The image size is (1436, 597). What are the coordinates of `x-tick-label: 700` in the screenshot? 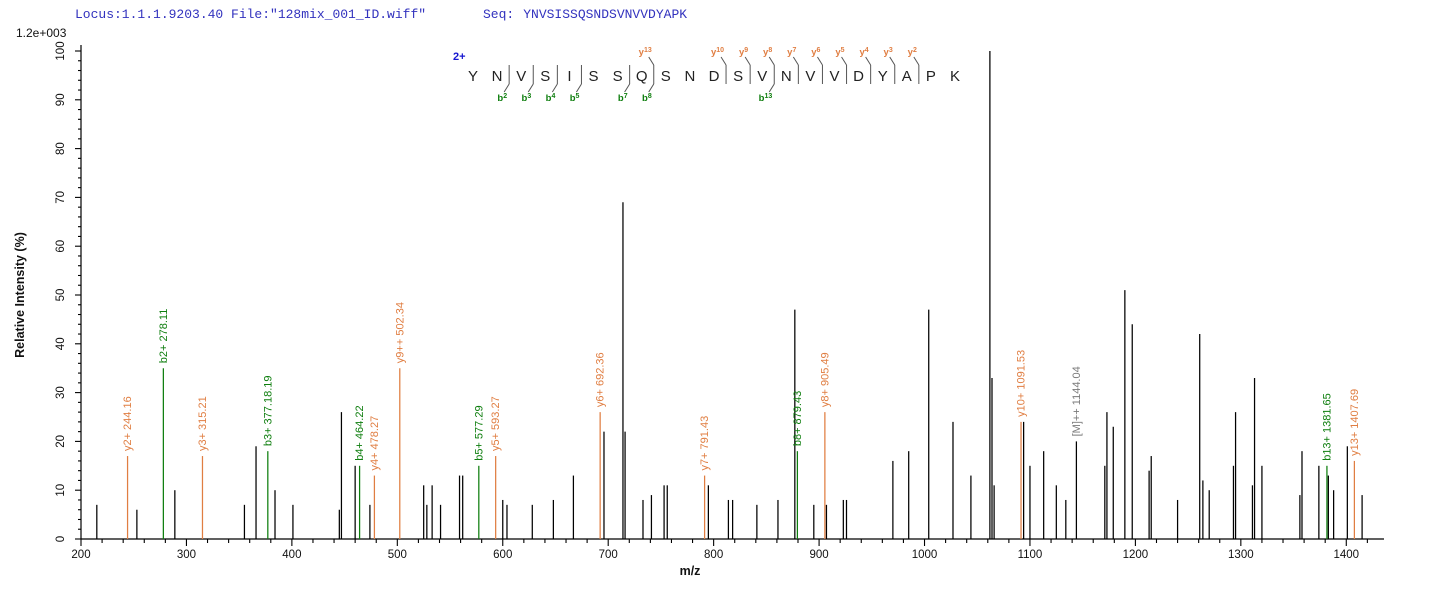 It's located at (608, 555).